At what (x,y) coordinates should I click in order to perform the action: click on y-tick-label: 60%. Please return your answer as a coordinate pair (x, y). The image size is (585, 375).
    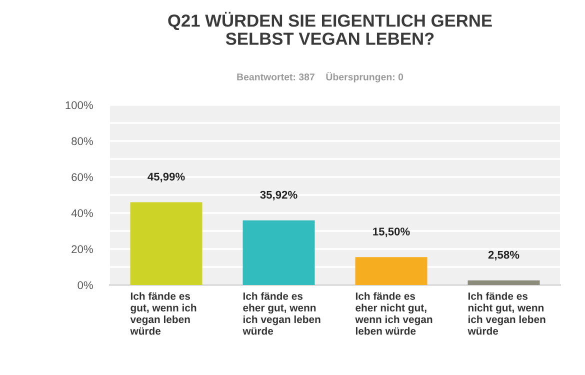
    Looking at the image, I should click on (82, 177).